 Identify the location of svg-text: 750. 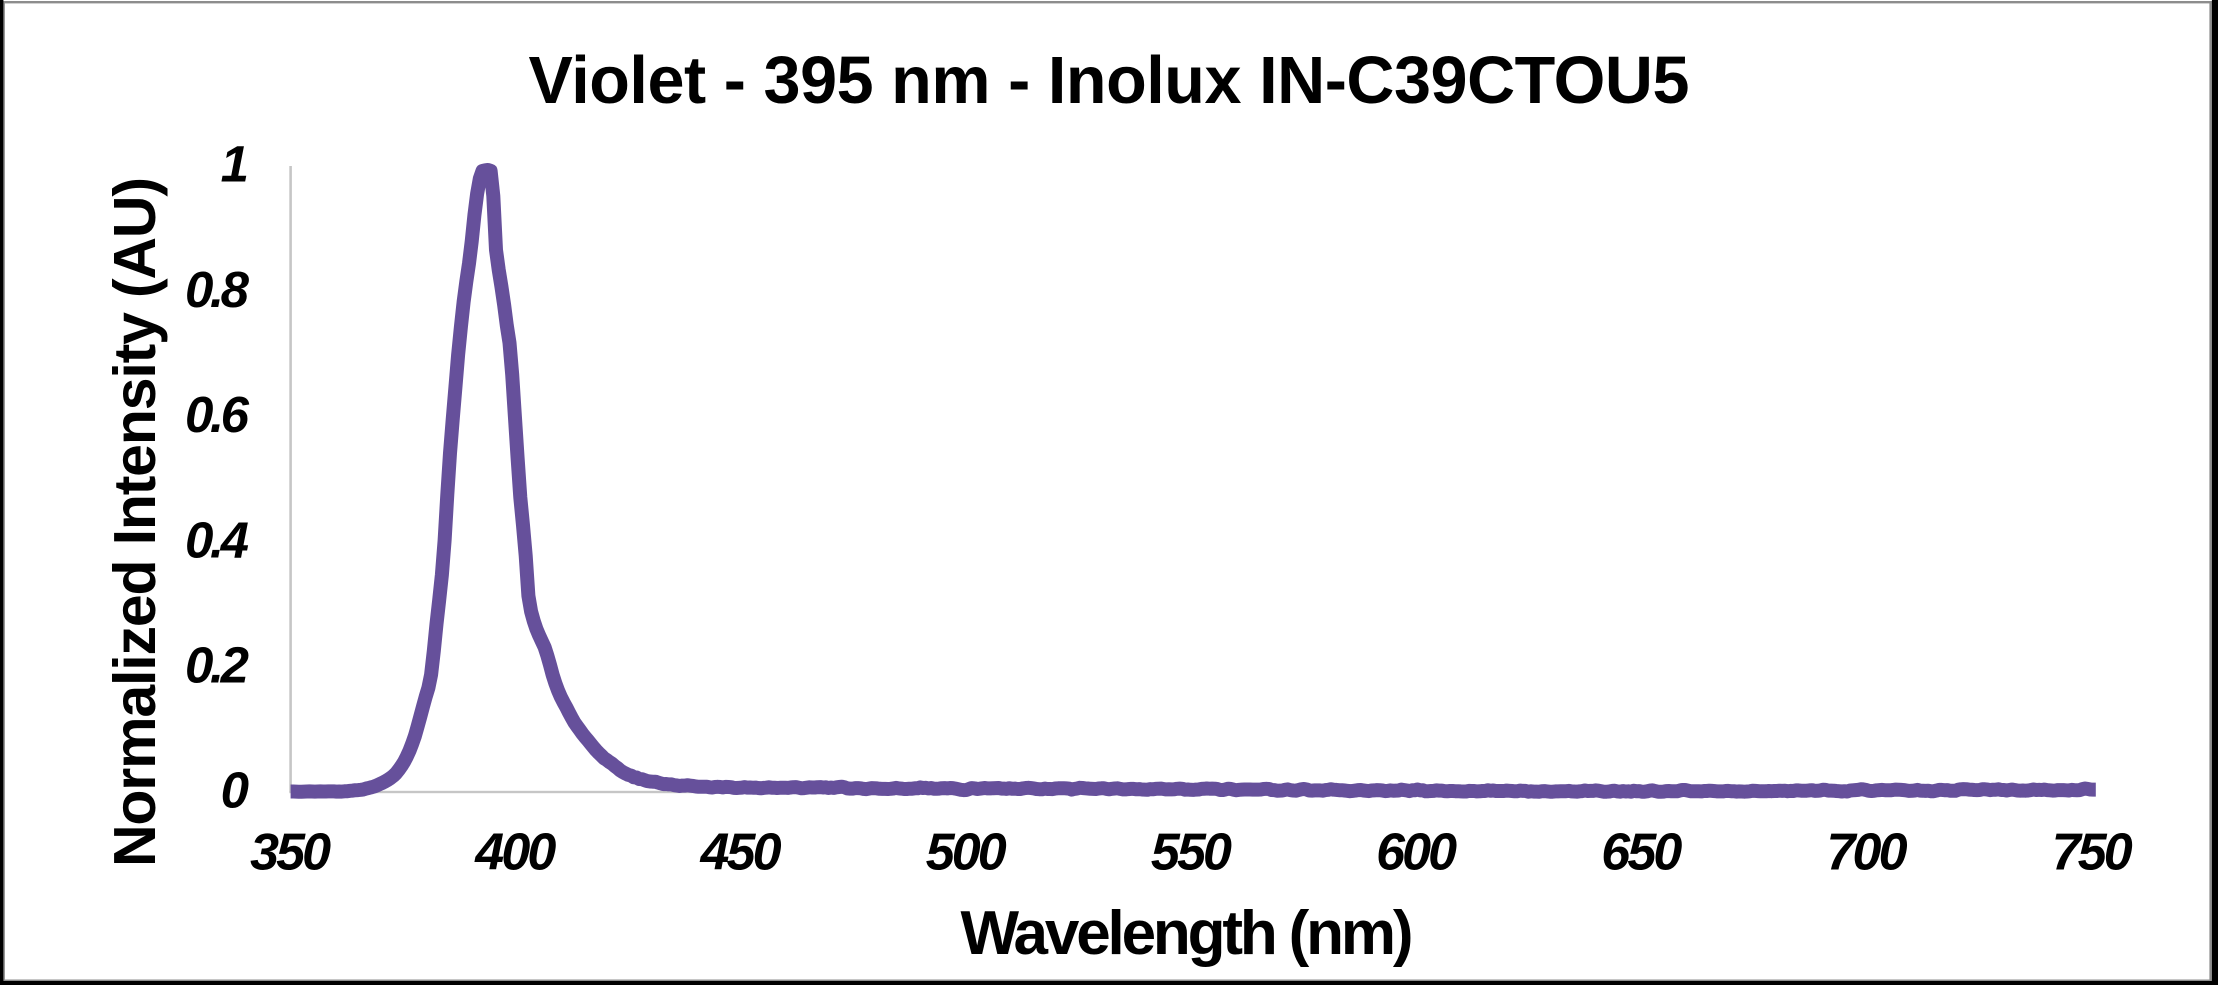
(2092, 853).